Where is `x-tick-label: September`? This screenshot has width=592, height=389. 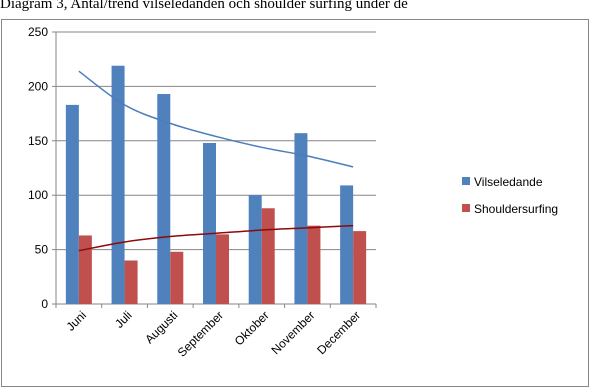
x-tick-label: September is located at coordinates (200, 333).